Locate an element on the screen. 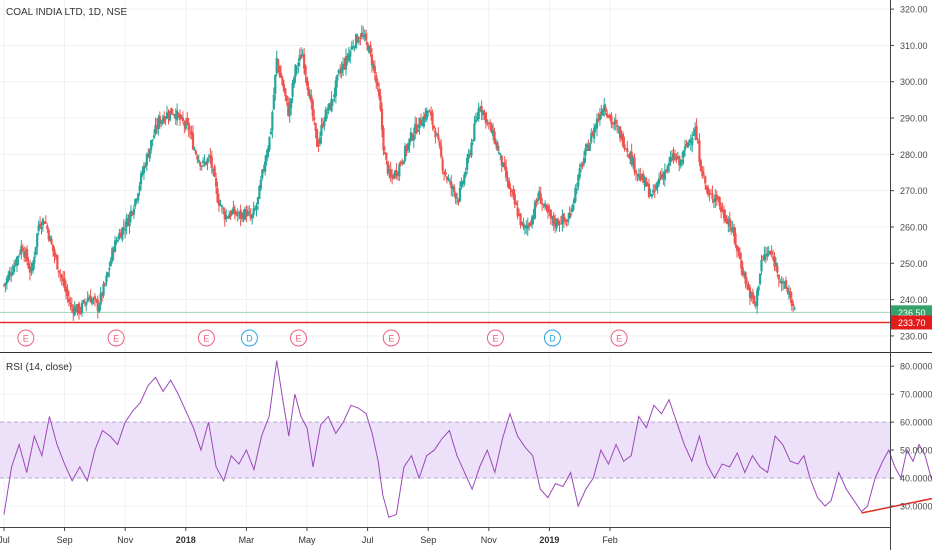 The height and width of the screenshot is (555, 932). price-axis-label: 270.00 is located at coordinates (914, 191).